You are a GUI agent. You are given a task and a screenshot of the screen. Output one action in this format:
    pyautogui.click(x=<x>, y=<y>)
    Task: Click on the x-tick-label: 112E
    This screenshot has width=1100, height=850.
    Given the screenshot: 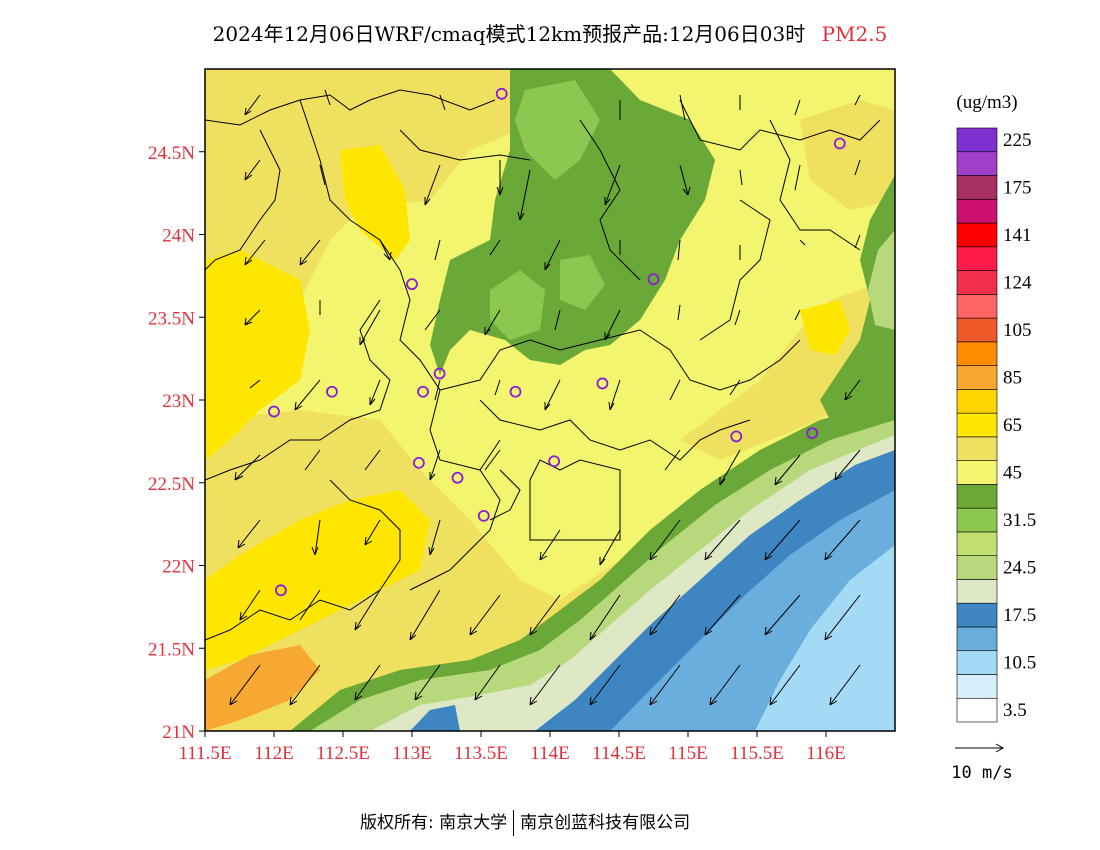 What is the action you would take?
    pyautogui.click(x=273, y=753)
    